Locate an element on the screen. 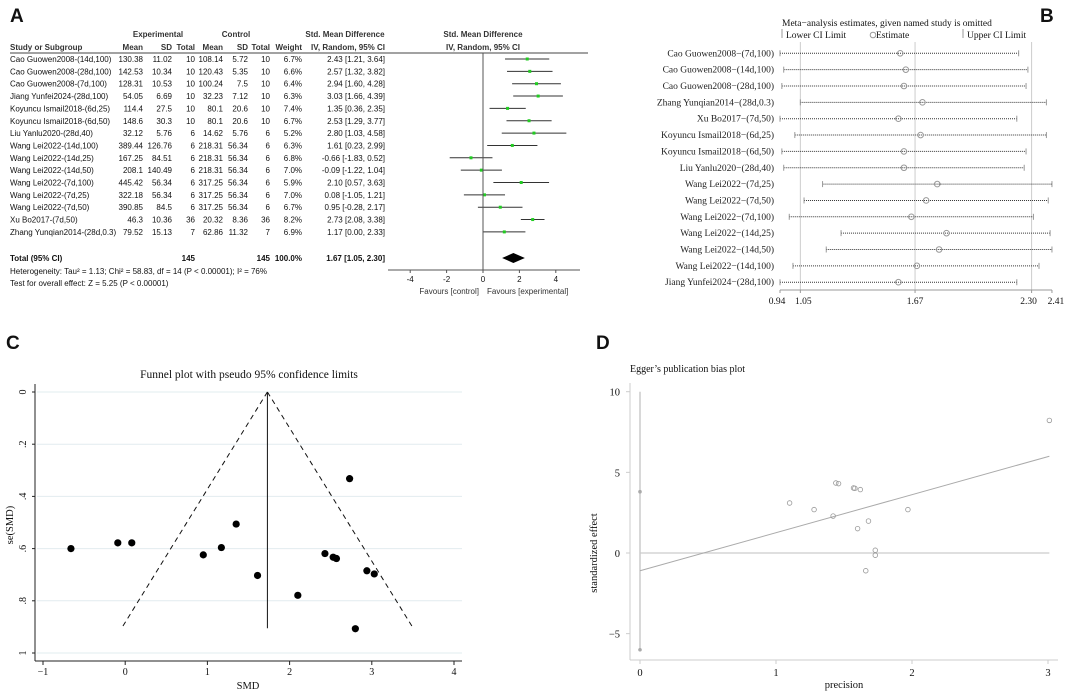 The width and height of the screenshot is (1065, 694). cell-weight: 7.0% is located at coordinates (293, 195).